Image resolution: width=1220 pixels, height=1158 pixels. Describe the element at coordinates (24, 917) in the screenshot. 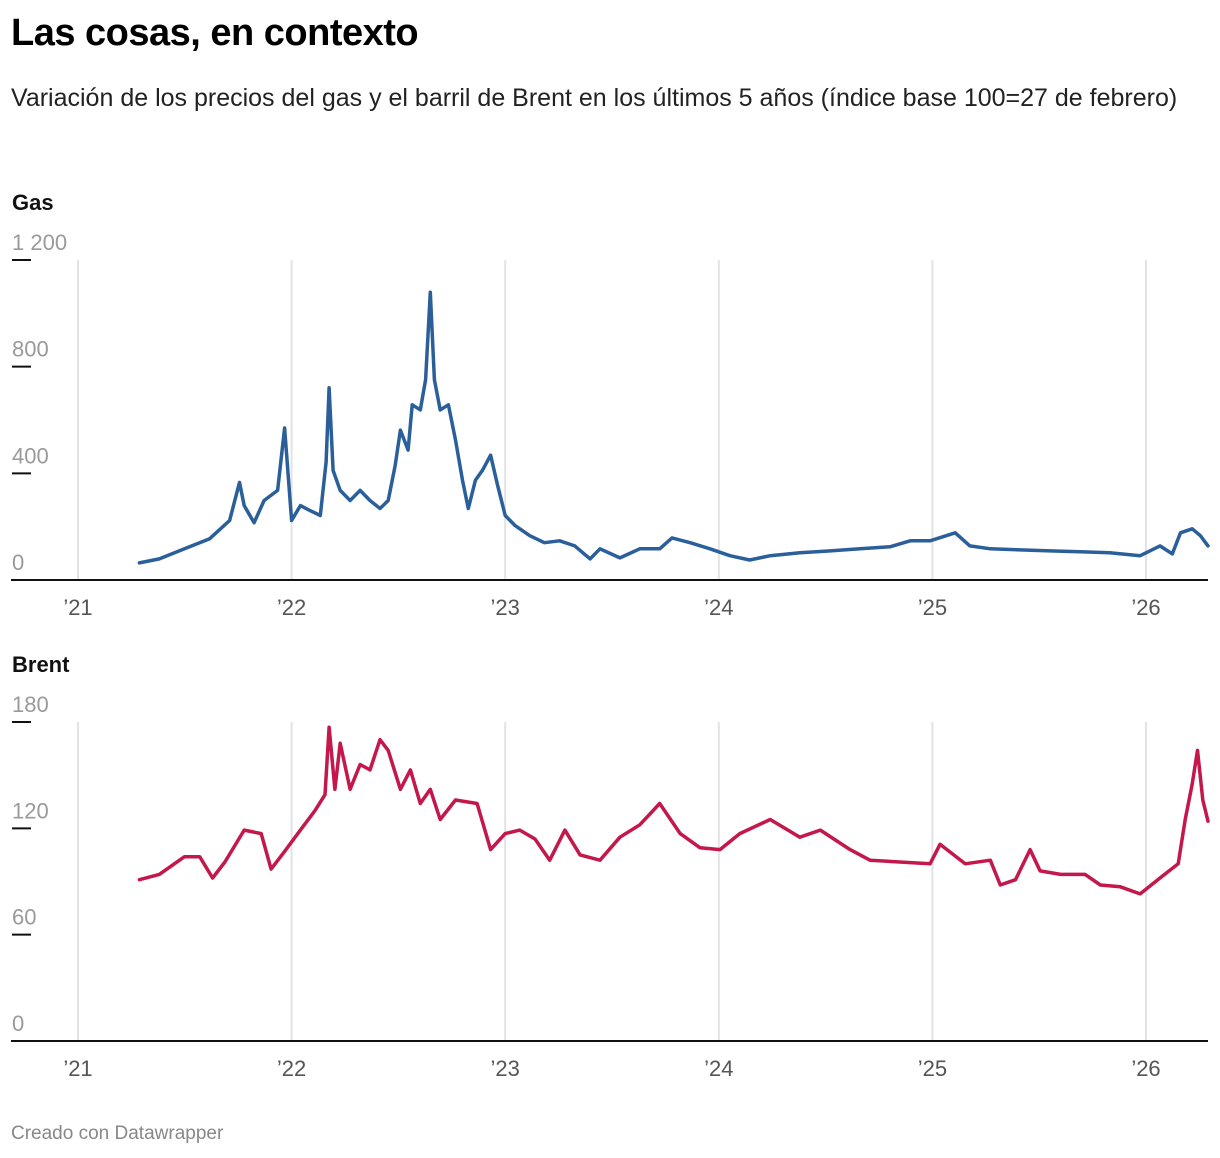

I see `y-tick-label: 60` at that location.